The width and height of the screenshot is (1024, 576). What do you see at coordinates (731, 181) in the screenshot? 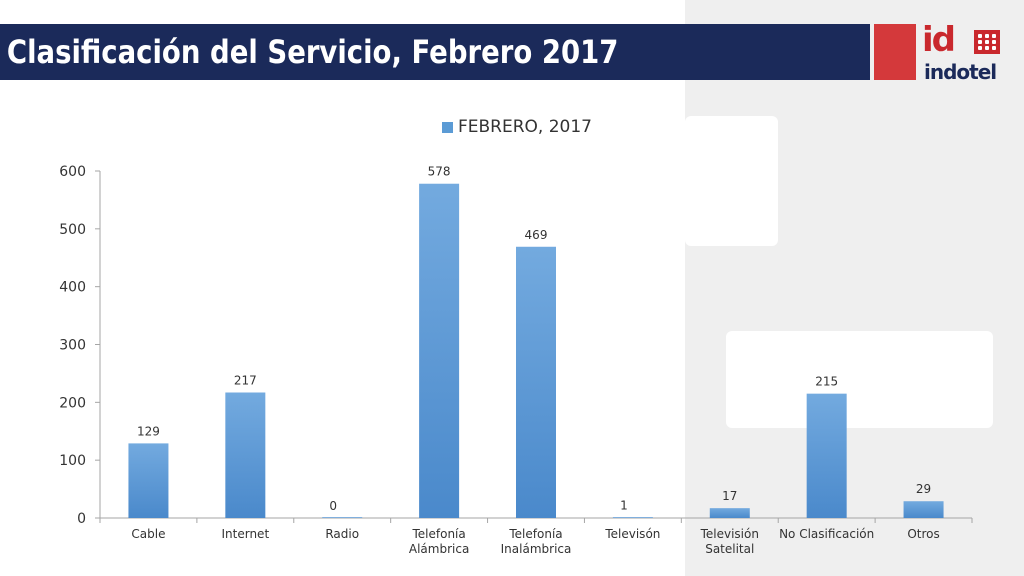
I see `background-notch-top` at bounding box center [731, 181].